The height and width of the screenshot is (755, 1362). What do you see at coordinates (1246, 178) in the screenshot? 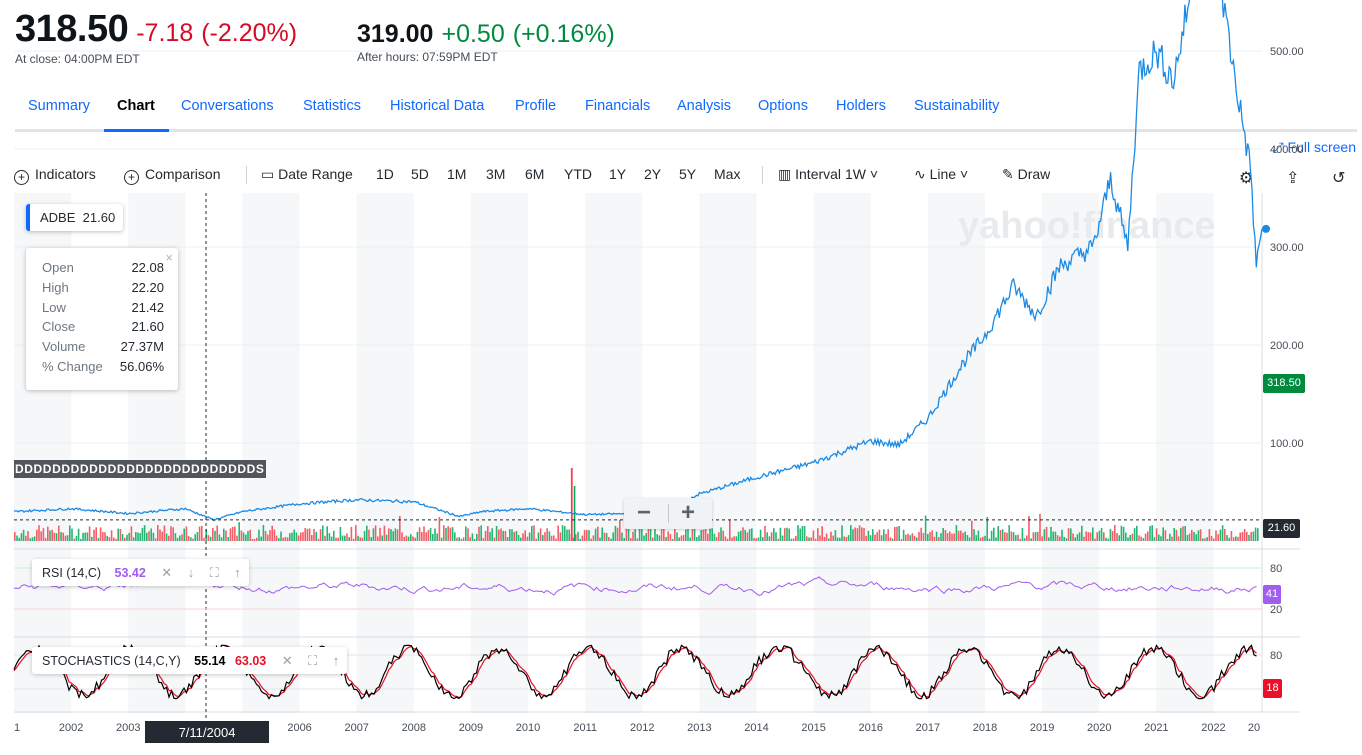
I see `settings-icon: ⚙` at bounding box center [1246, 178].